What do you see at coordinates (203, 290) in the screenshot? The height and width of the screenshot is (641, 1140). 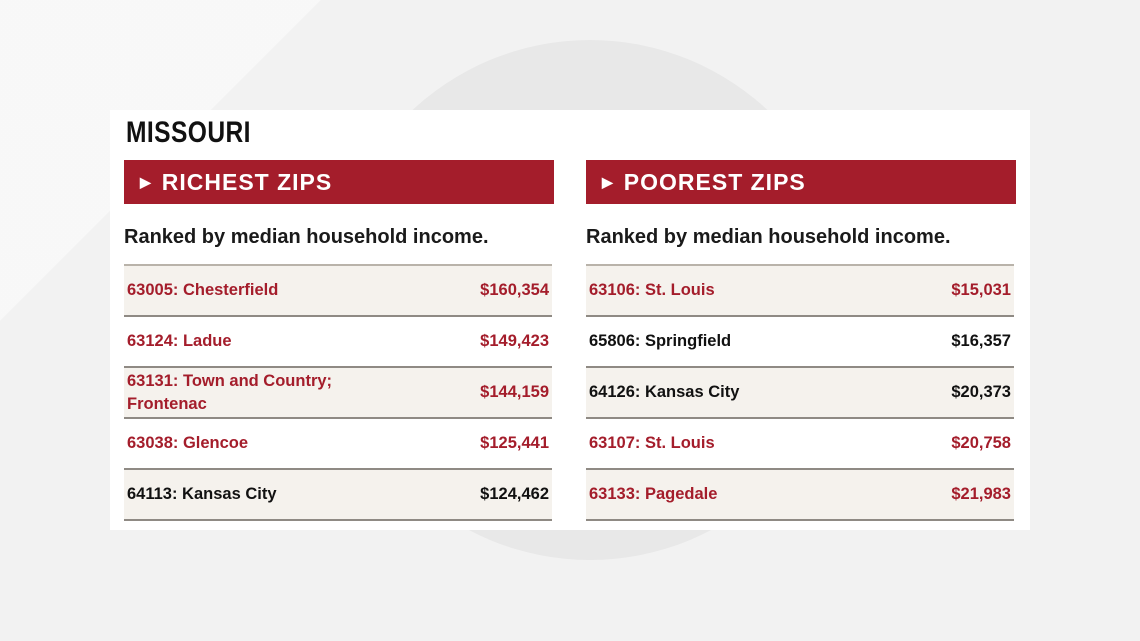 I see `zip-name: 63005: Chesterfield` at bounding box center [203, 290].